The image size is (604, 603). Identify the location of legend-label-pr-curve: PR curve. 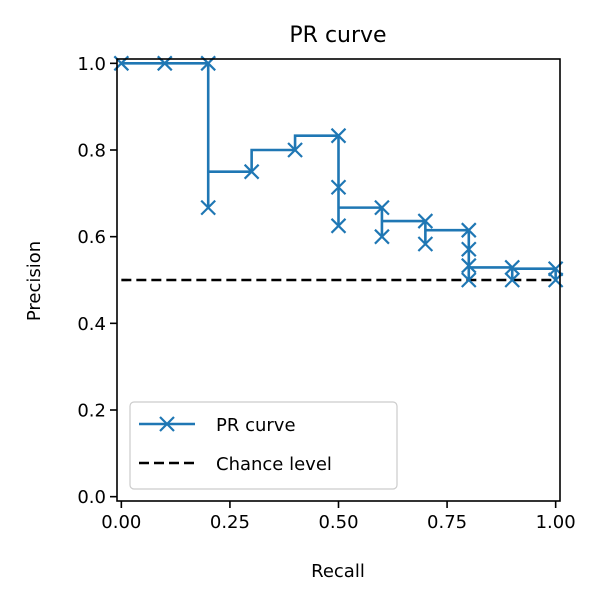
(256, 425).